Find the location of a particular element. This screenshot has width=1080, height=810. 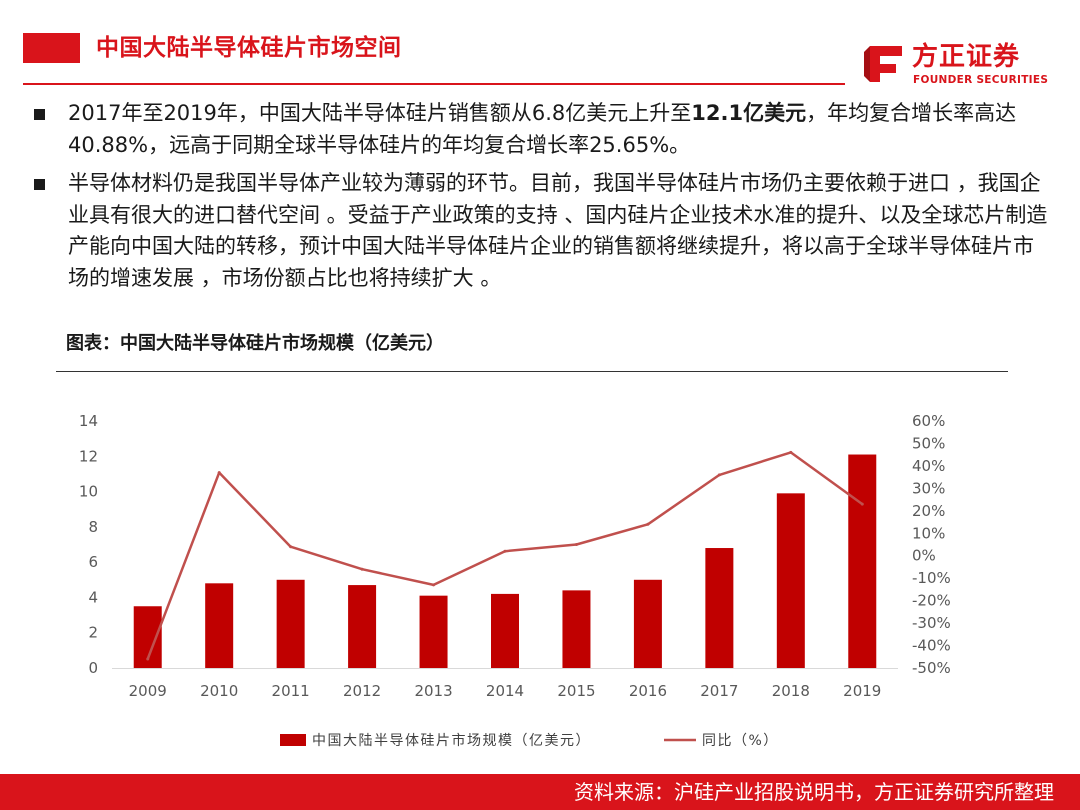

y-right-tick-label: 50% is located at coordinates (928, 443).